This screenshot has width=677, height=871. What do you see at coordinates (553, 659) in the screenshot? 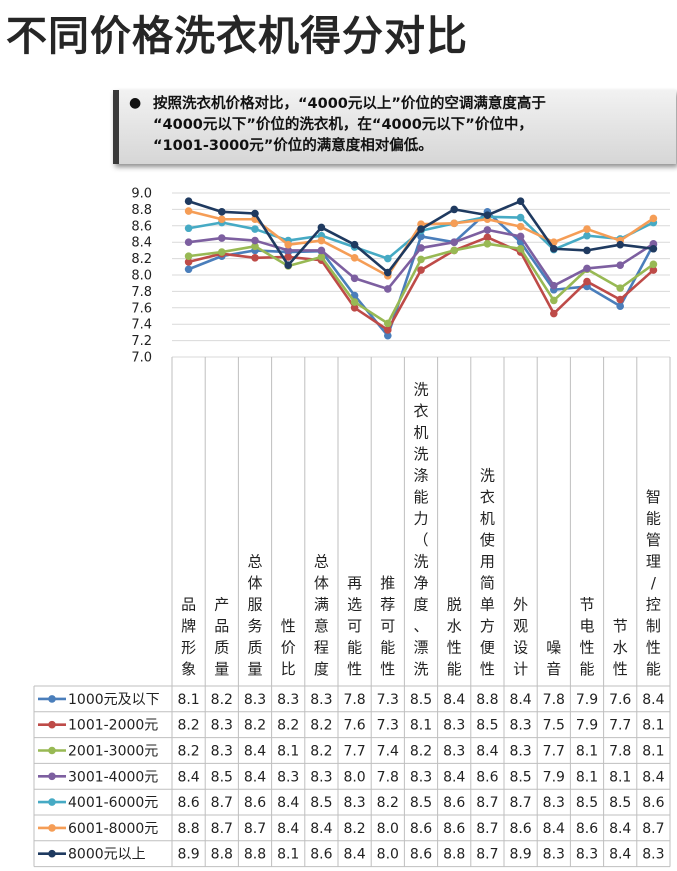
I see `x-category-label: 噪音` at bounding box center [553, 659].